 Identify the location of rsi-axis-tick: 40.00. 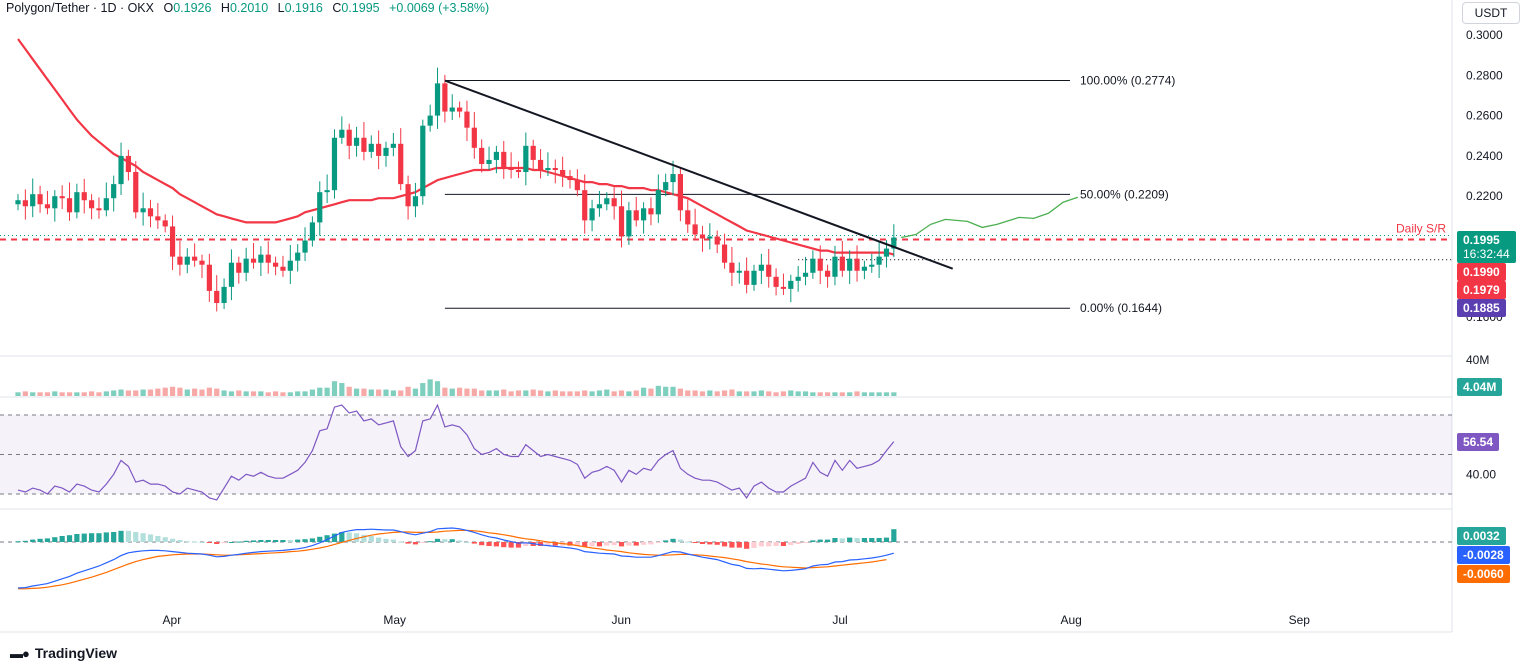
(1481, 474).